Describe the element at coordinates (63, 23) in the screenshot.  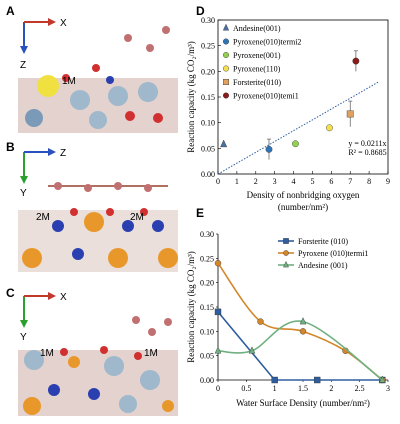
I see `axis-label-a-h: X` at that location.